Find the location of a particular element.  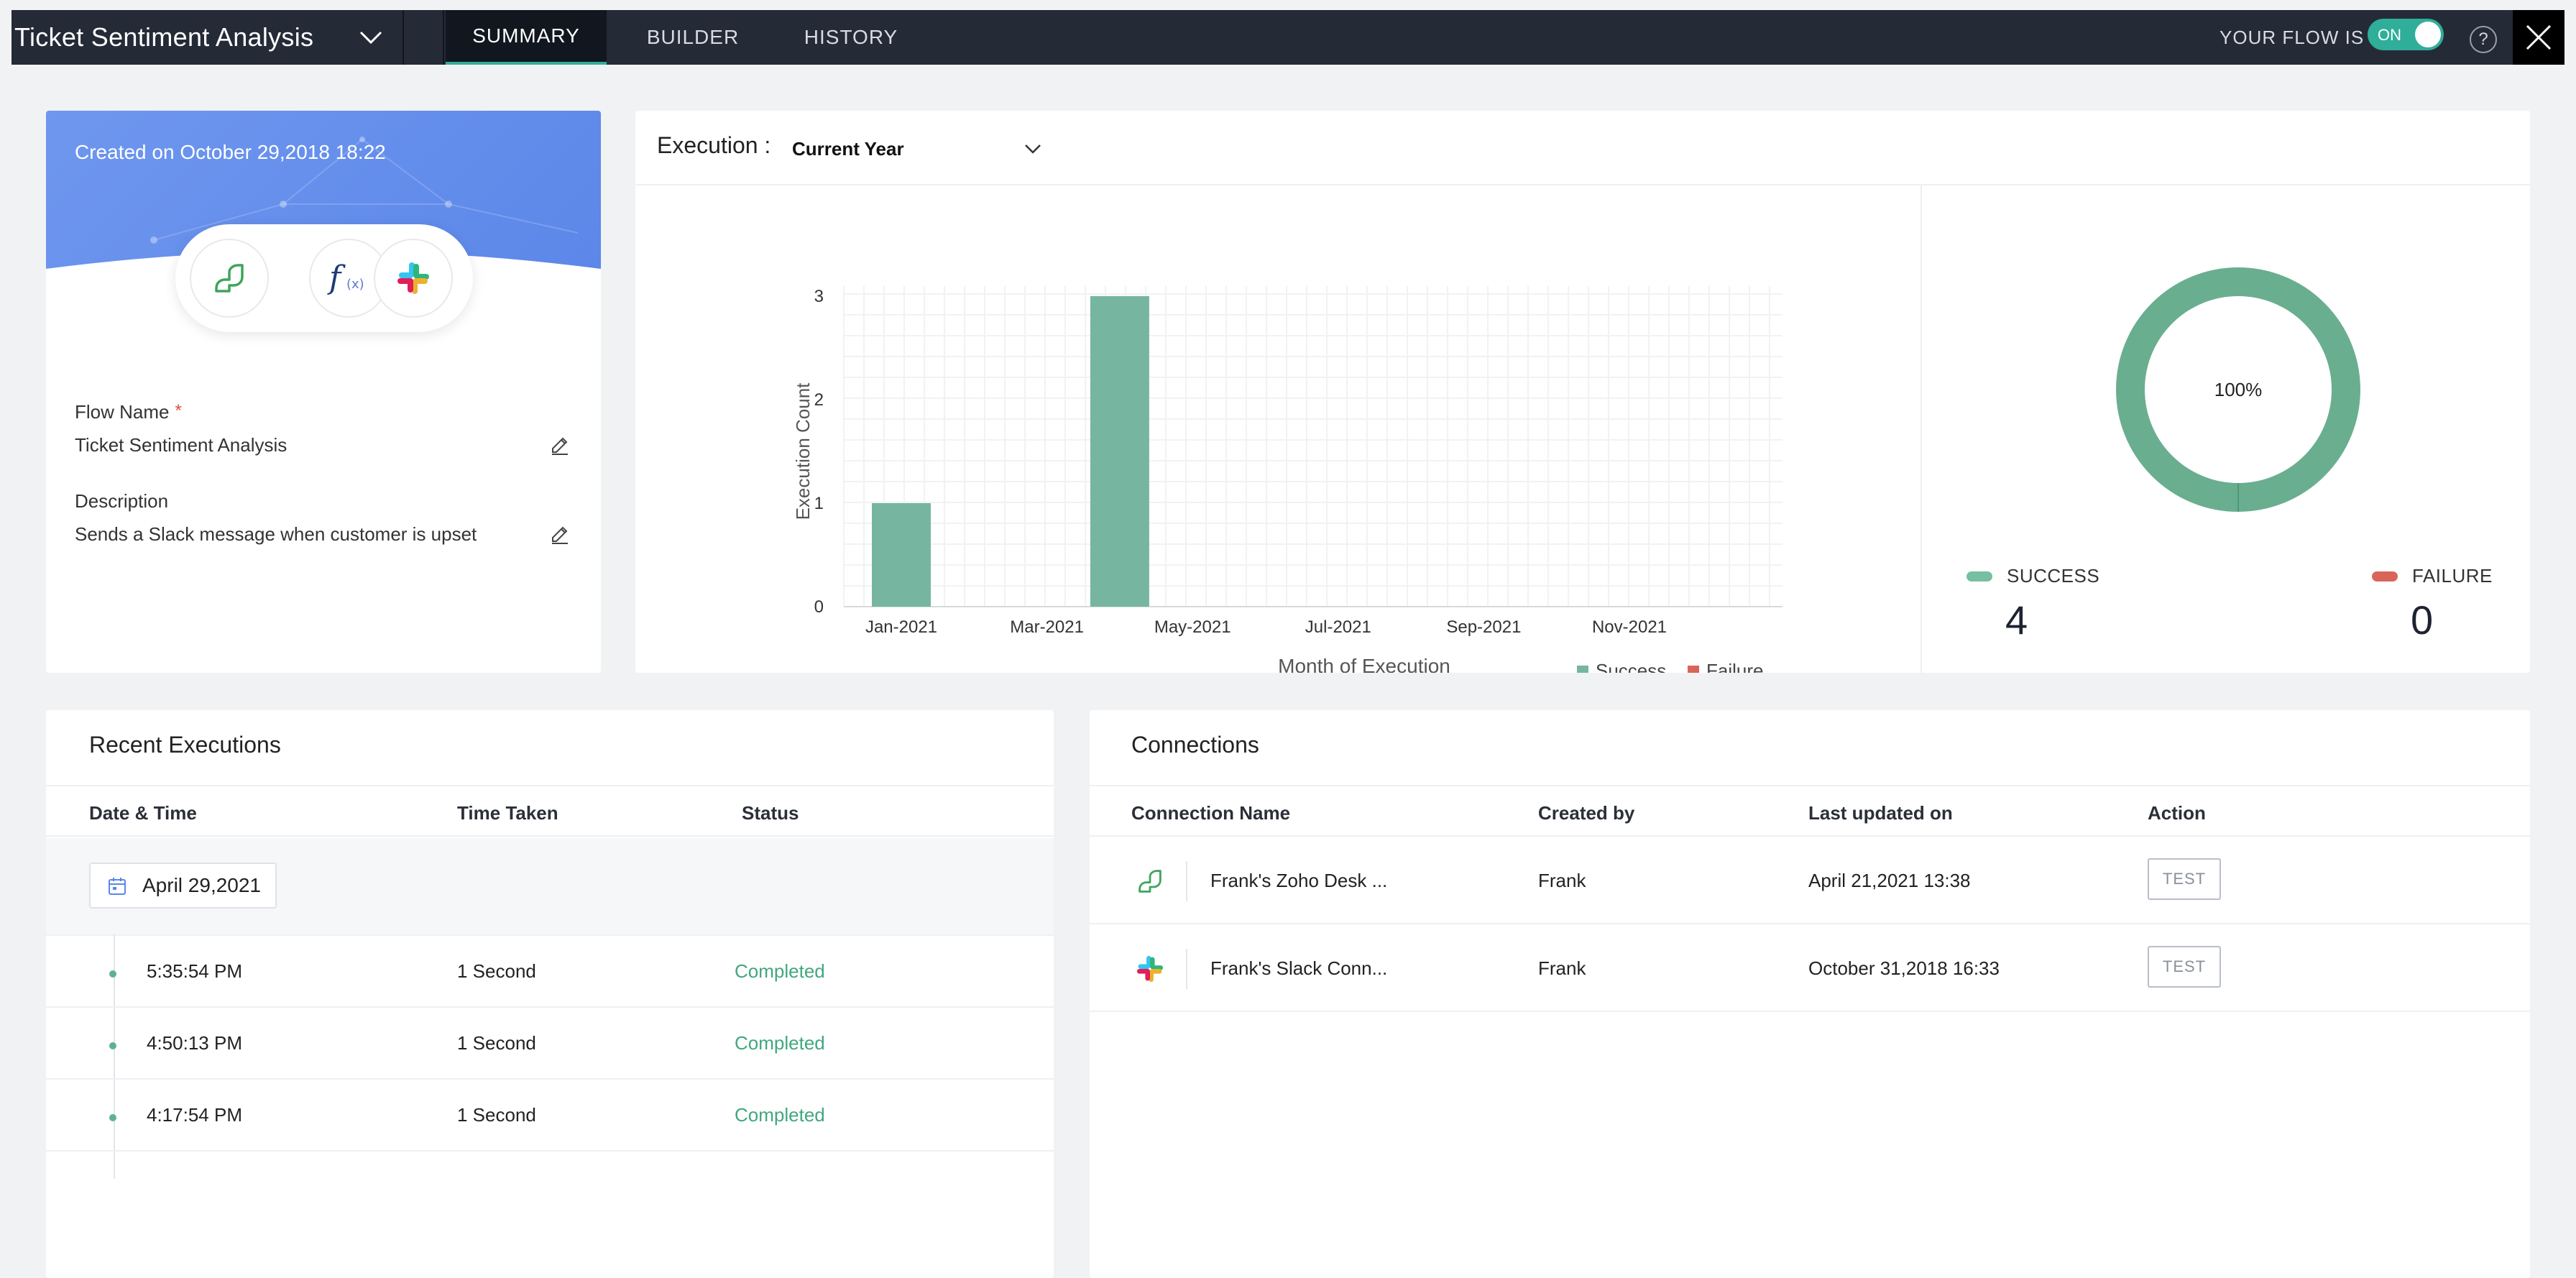

failure-legend: FAILURE is located at coordinates (2432, 576).